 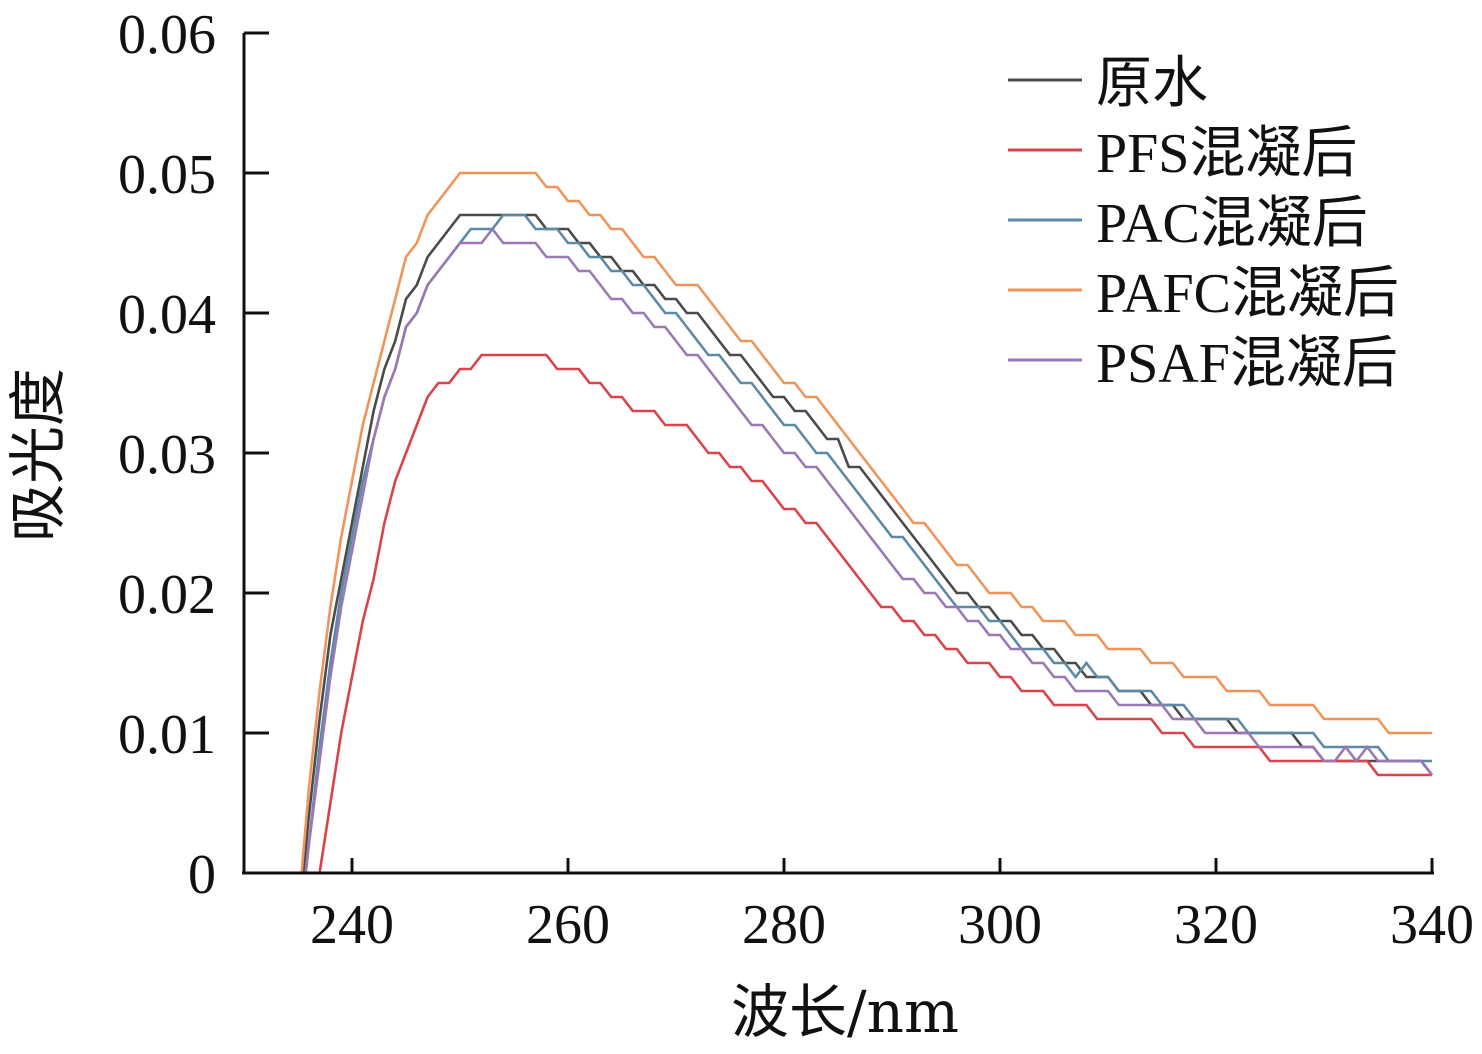 I want to click on y-tick-label: 0.04, so click(x=167, y=315).